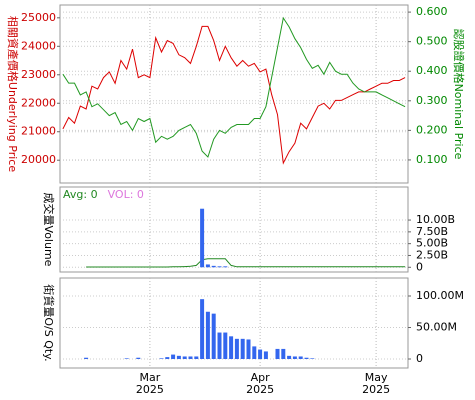 This screenshot has height=400, width=475. I want to click on y-axis-label: 相關資產價格Underlying Price, so click(13, 94).